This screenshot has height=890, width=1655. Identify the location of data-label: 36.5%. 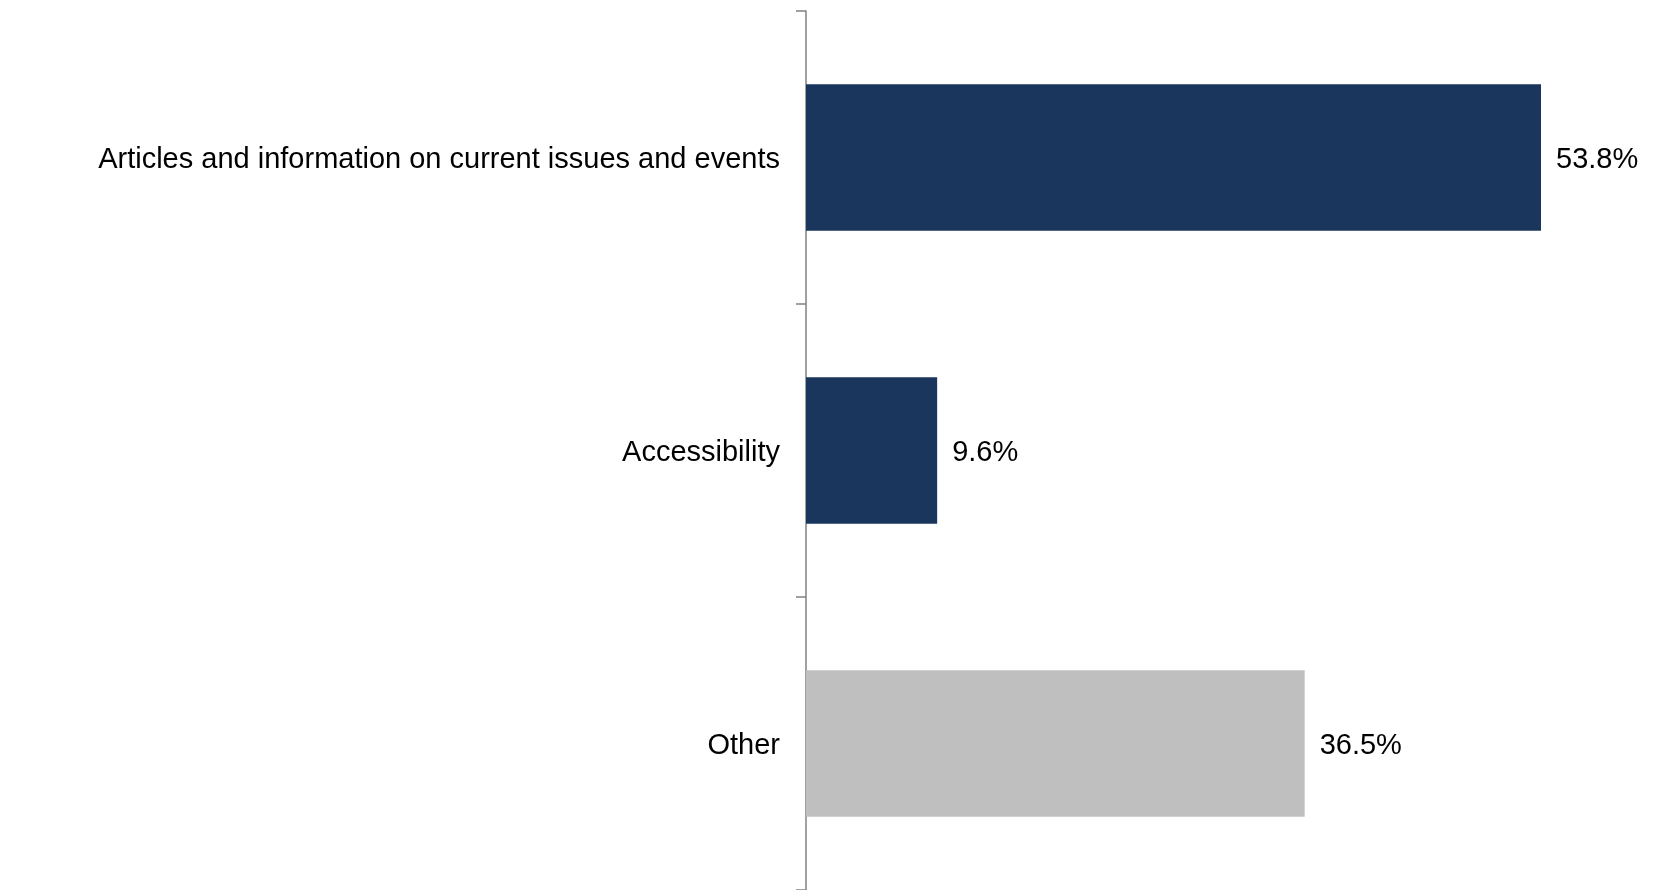
(1360, 743).